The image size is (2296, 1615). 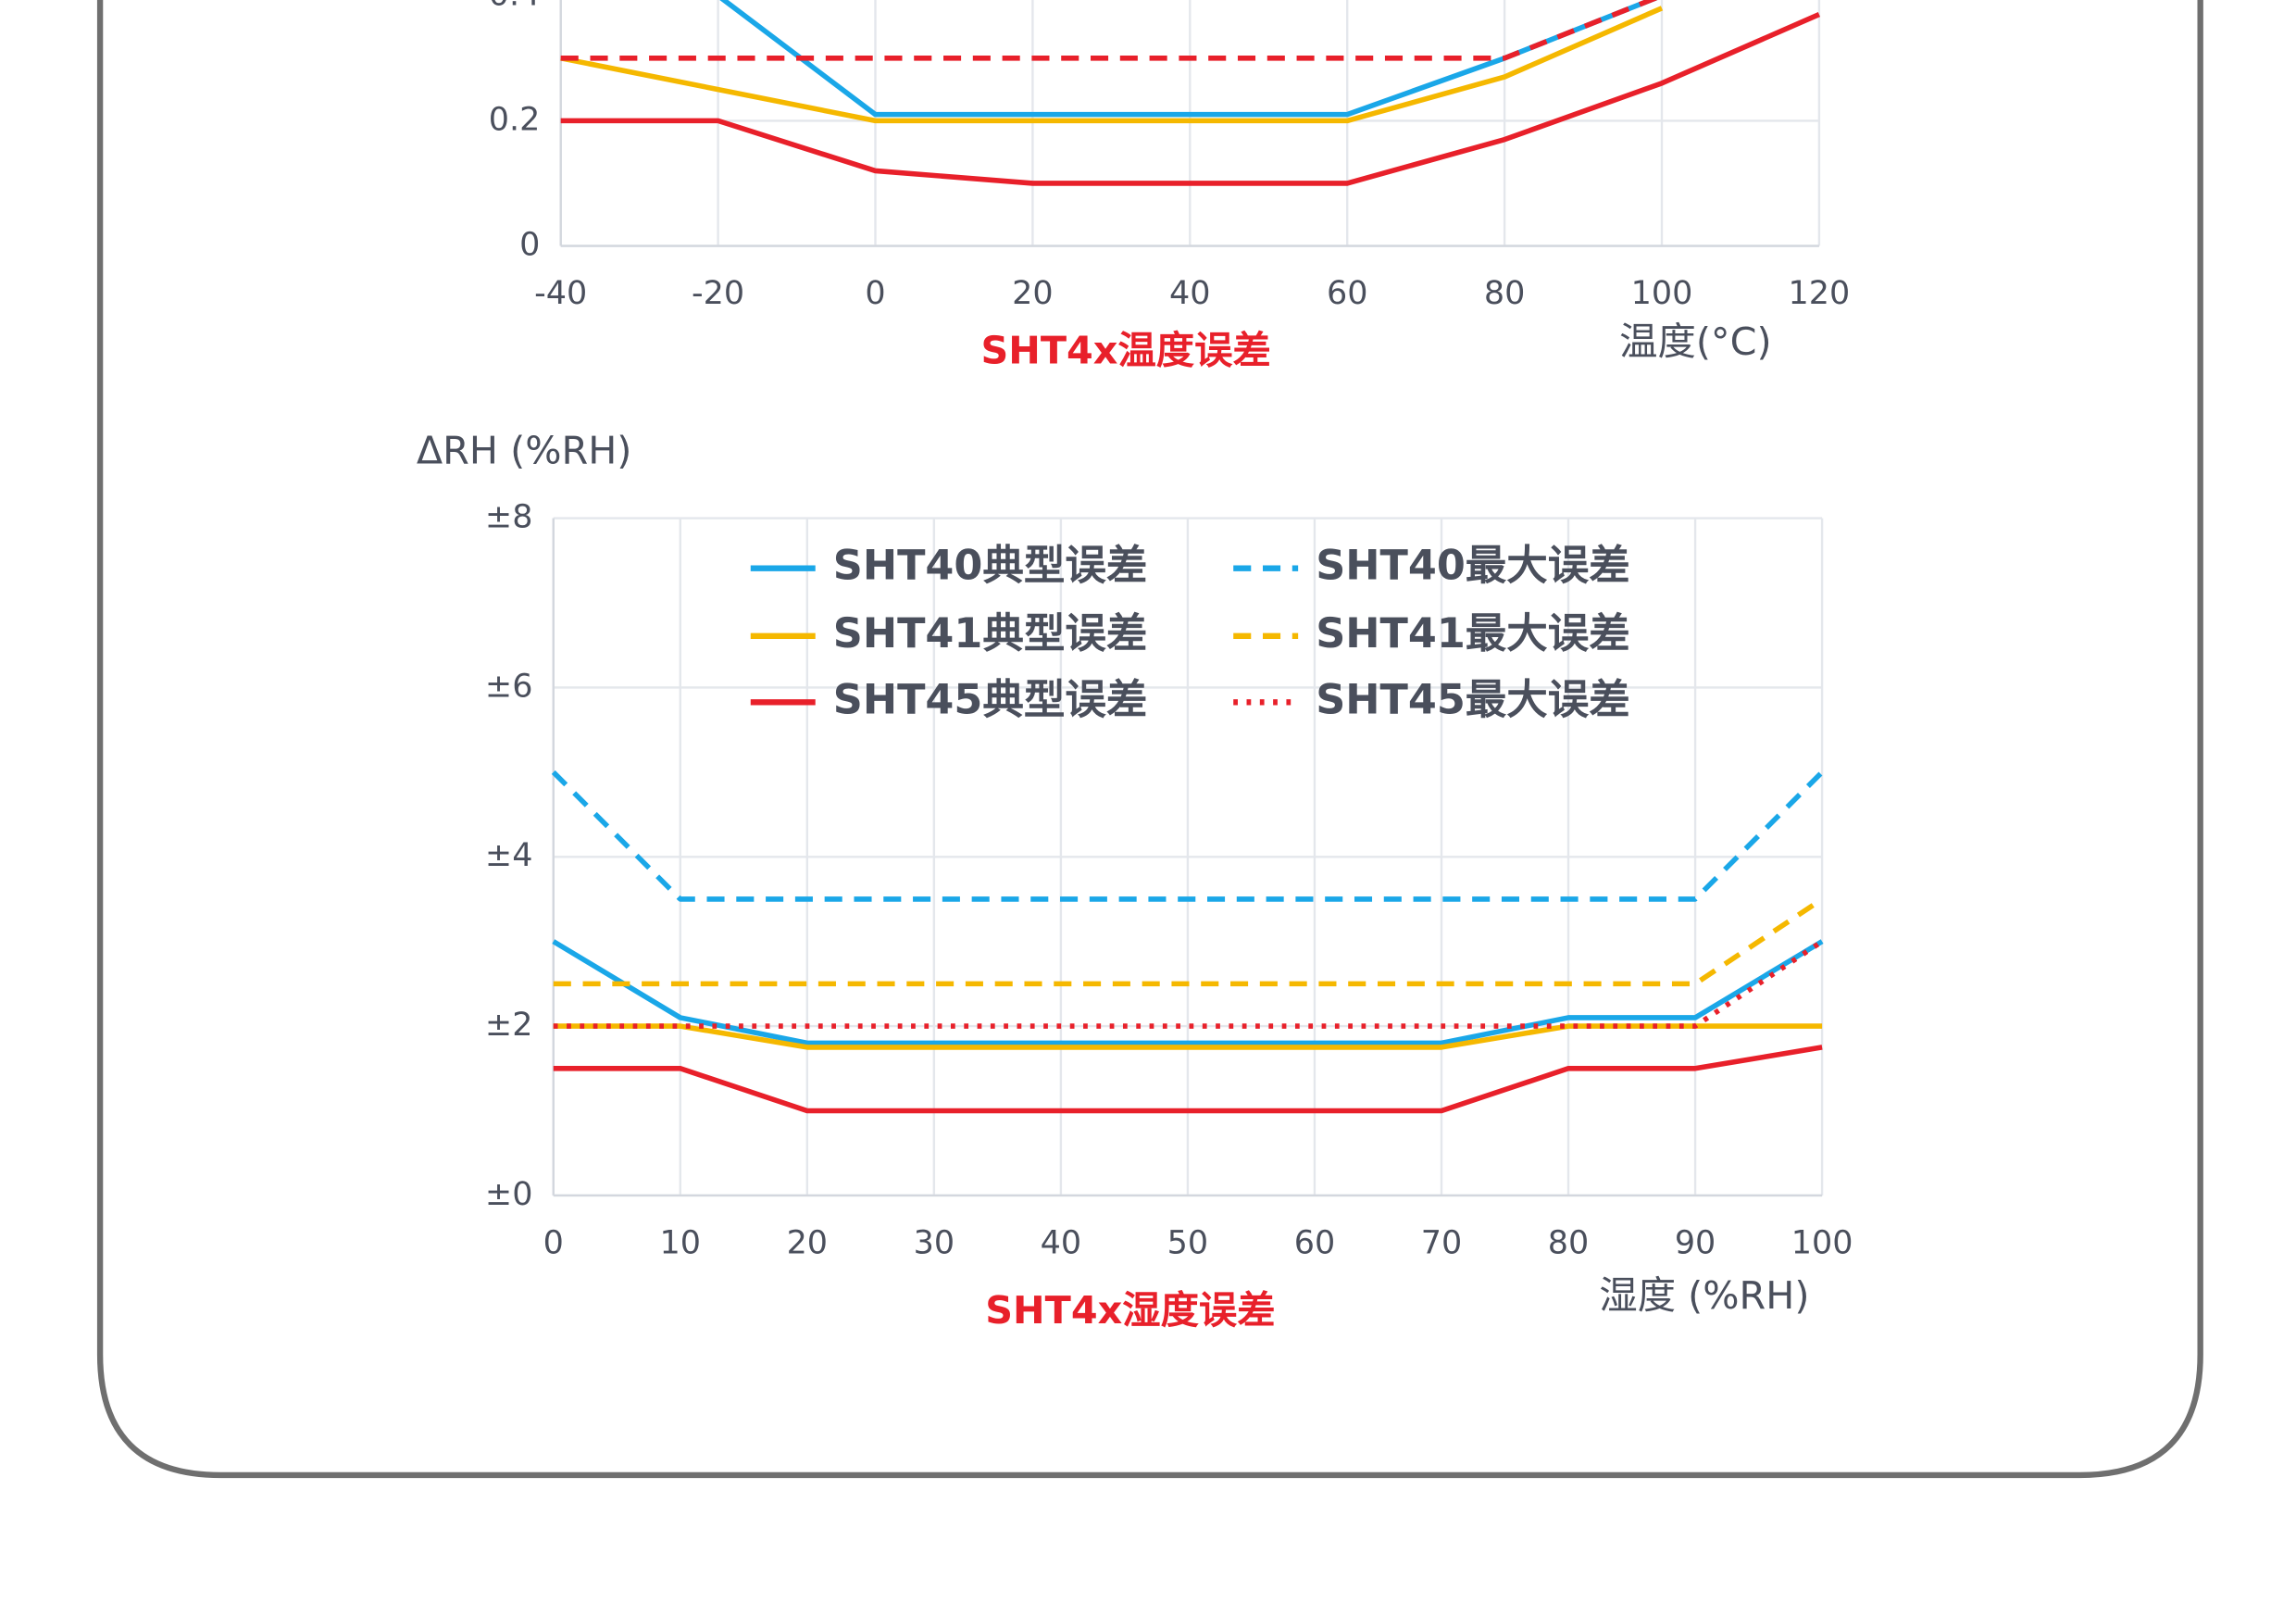 I want to click on x-axis-label: 湿度 (%RH), so click(x=1704, y=1296).